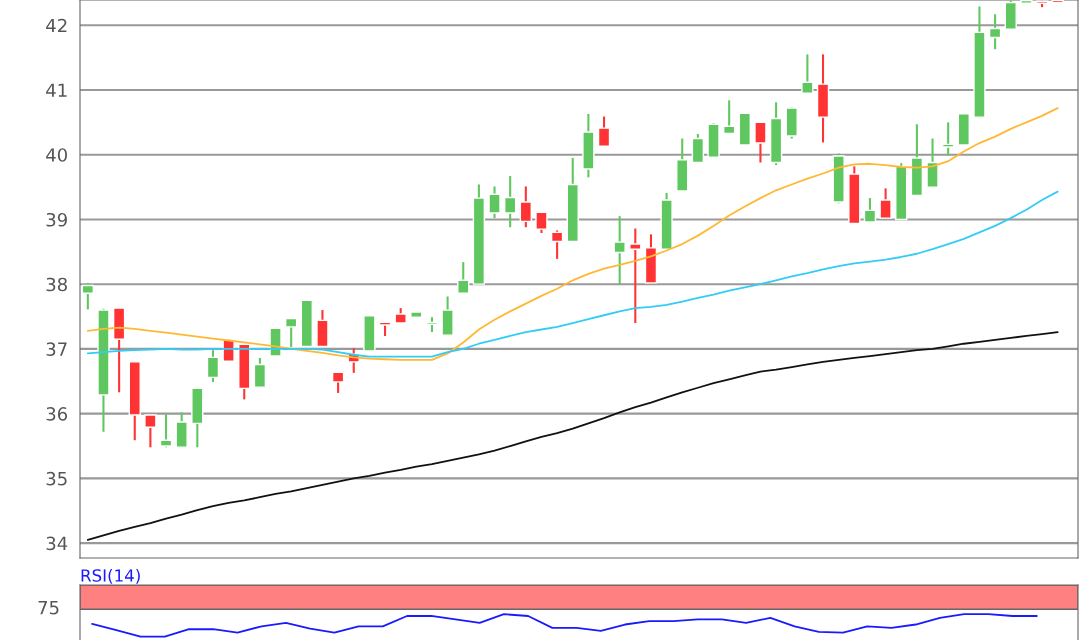 The image size is (1080, 640). I want to click on y-tick-label: 39, so click(56, 219).